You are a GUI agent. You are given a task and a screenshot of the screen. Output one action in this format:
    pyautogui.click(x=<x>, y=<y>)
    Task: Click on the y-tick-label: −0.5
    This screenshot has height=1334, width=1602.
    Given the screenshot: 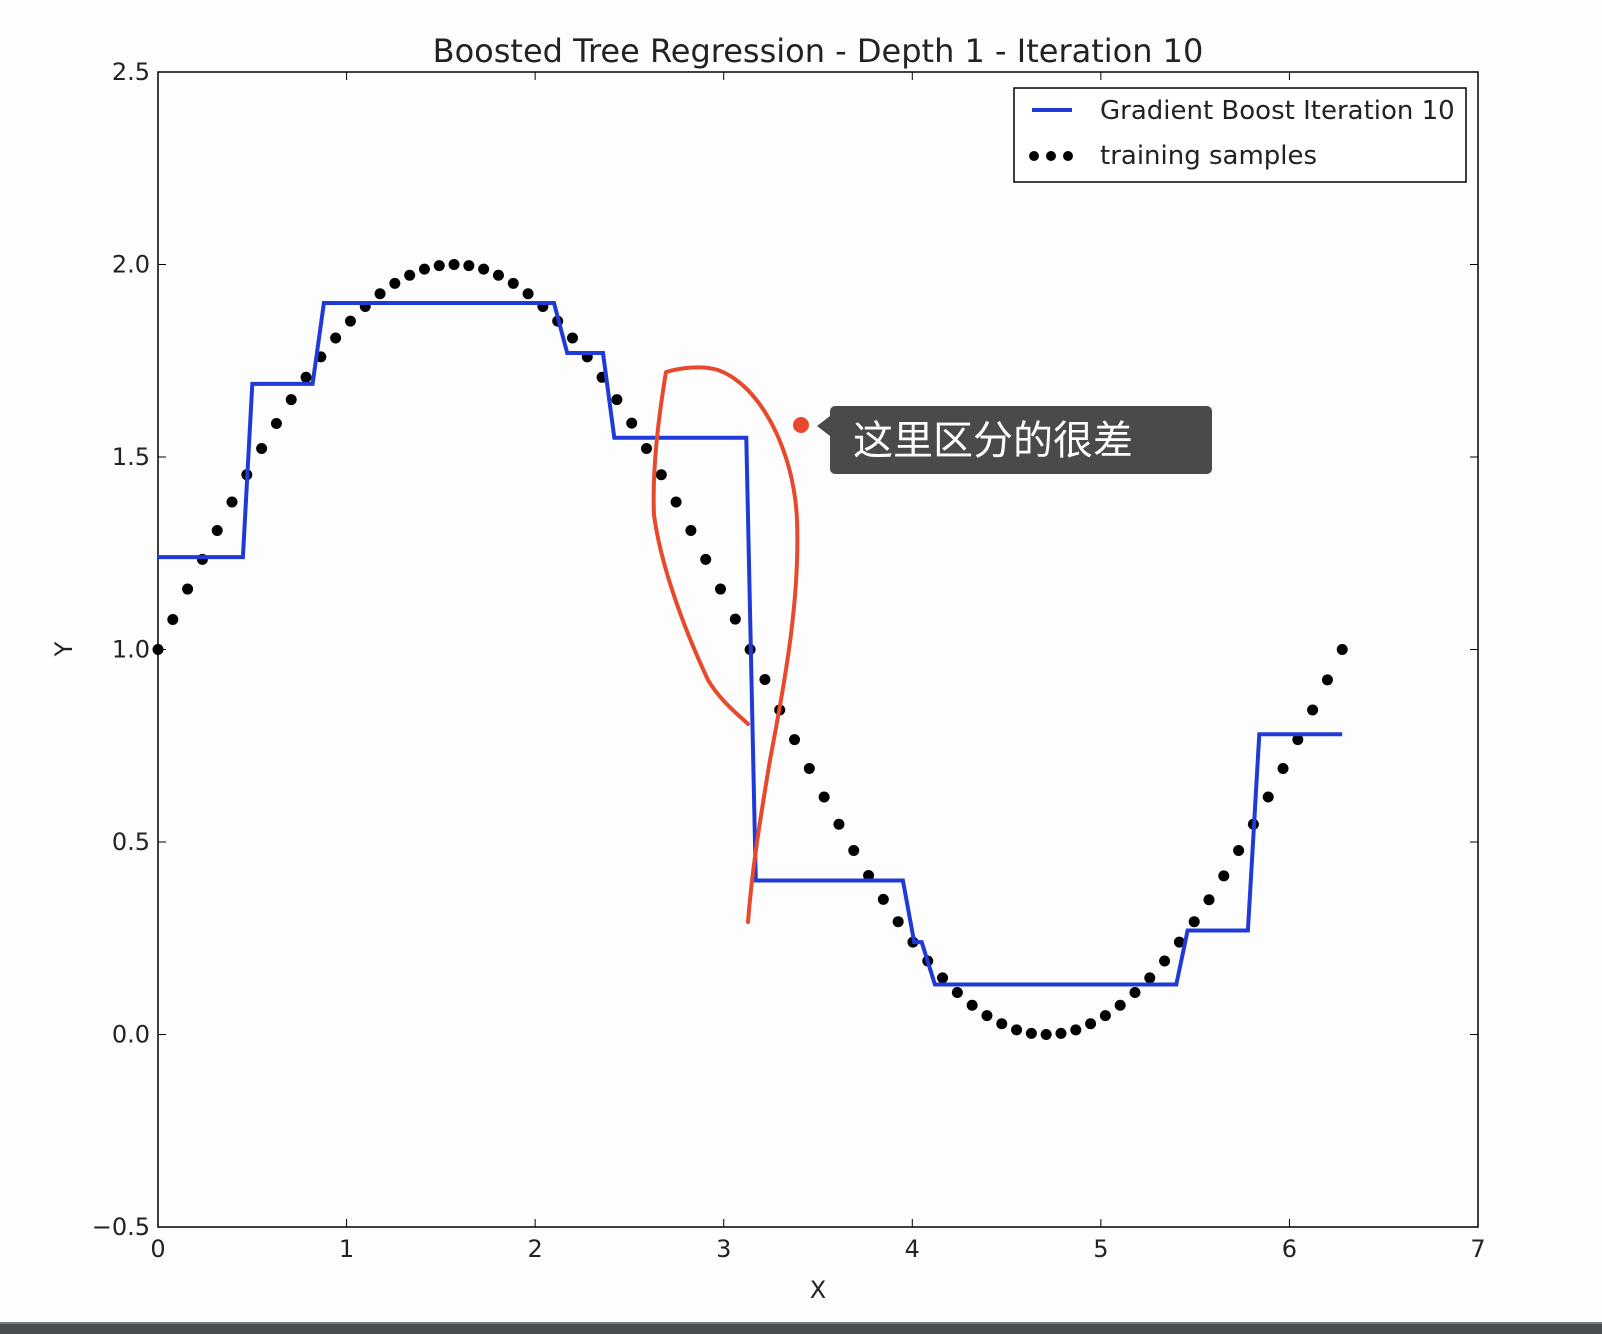 What is the action you would take?
    pyautogui.click(x=121, y=1227)
    